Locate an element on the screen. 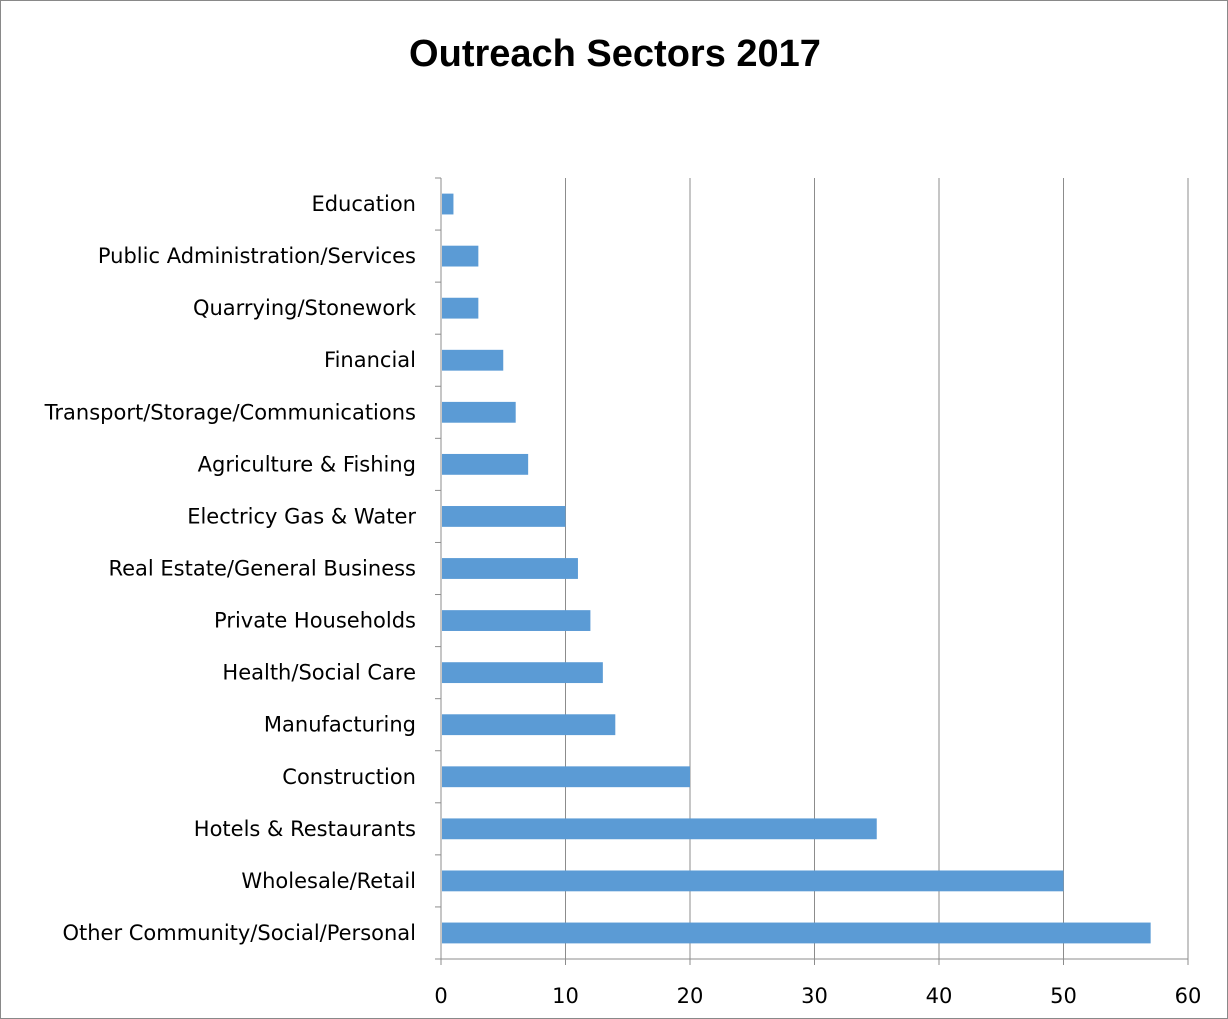  category-label: Other Community/Social/Personal is located at coordinates (239, 933).